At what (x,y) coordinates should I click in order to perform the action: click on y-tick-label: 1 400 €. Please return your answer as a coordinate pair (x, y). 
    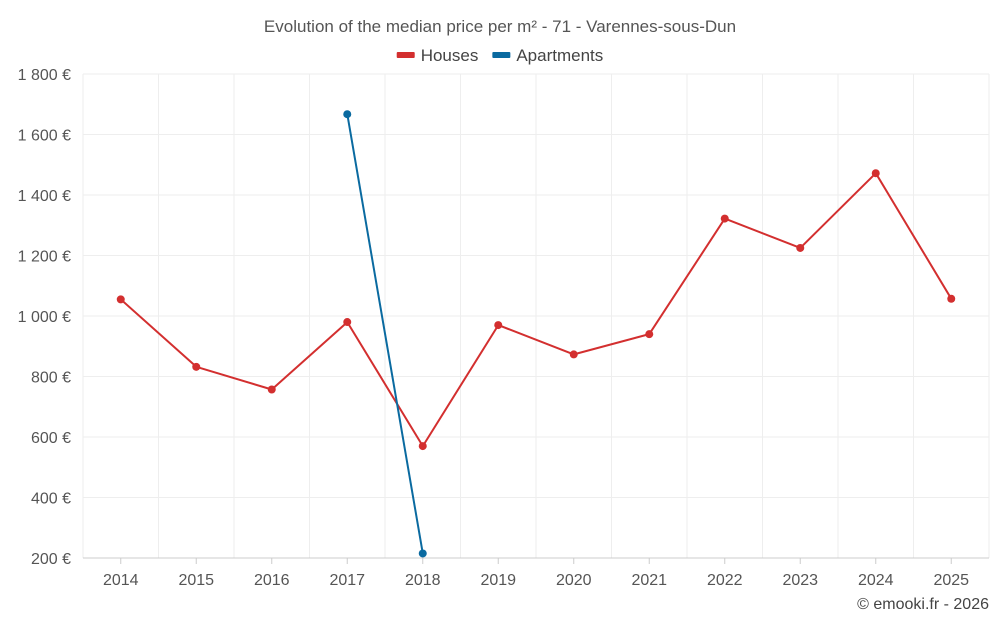
    Looking at the image, I should click on (44, 196).